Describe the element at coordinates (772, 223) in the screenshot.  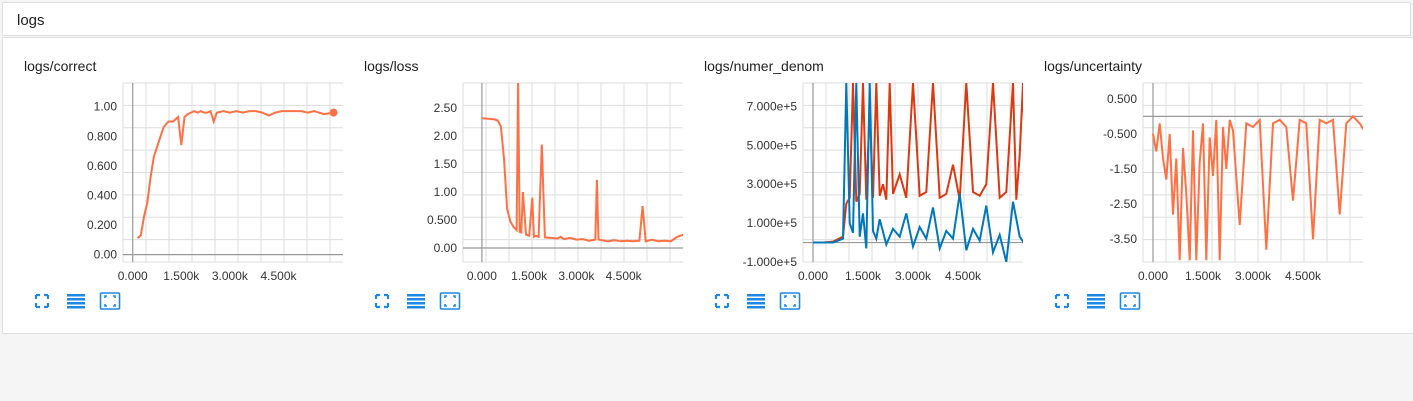
I see `y-tick-label: 1.000e+5` at that location.